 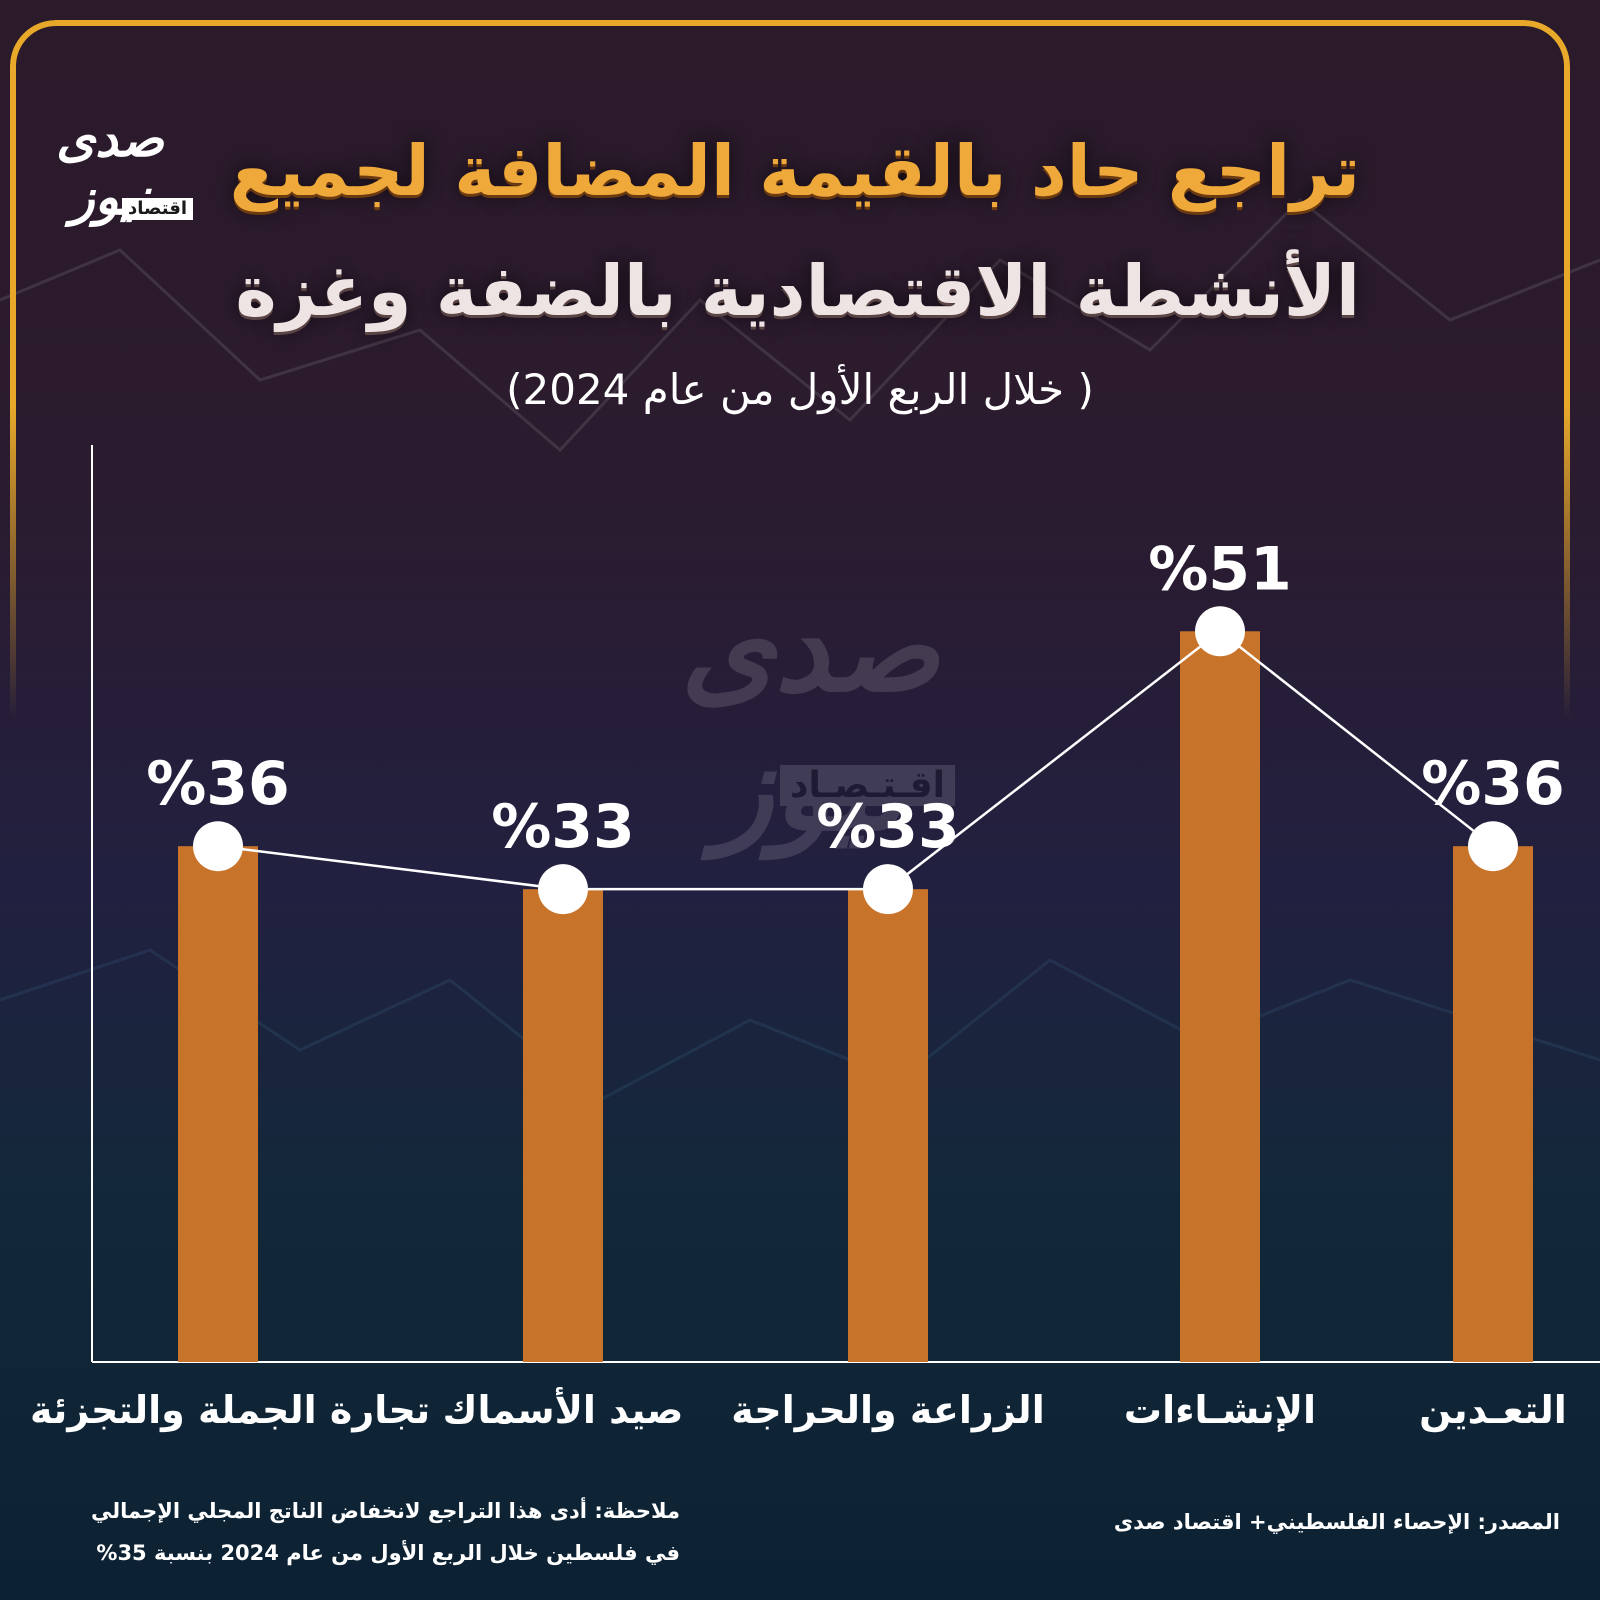 What do you see at coordinates (1493, 1410) in the screenshot?
I see `category-label-5: التعـدين` at bounding box center [1493, 1410].